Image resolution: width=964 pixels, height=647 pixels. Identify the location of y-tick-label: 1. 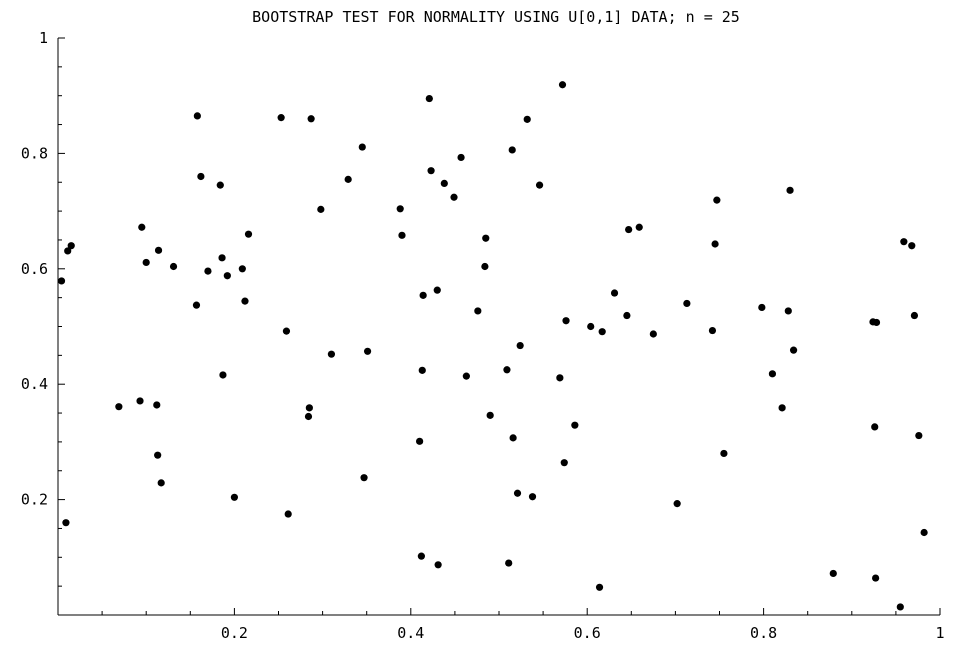
(43, 38).